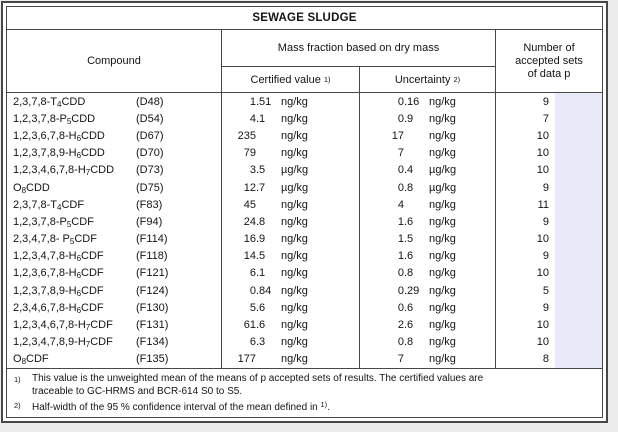 Image resolution: width=618 pixels, height=432 pixels. I want to click on certified-value-cell: 14.5 ng/kg, so click(291, 256).